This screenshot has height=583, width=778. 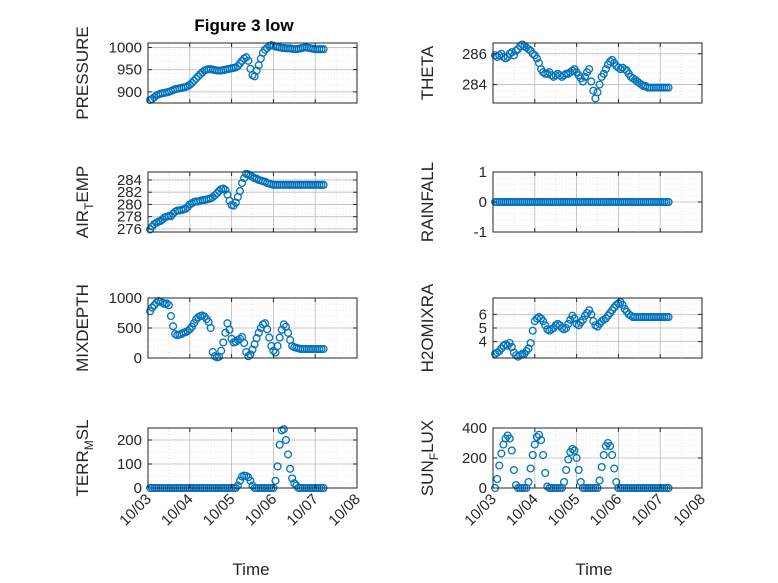 What do you see at coordinates (84, 202) in the screenshot?
I see `y-axis-label: AIRTEMP` at bounding box center [84, 202].